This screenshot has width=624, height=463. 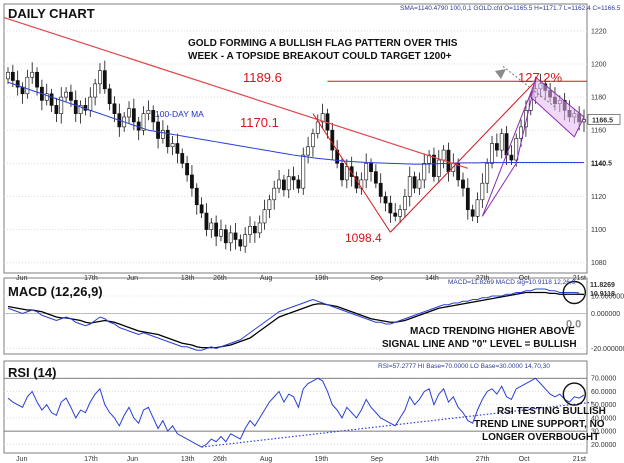 What do you see at coordinates (91, 459) in the screenshot?
I see `rsi-x-tick: 17th` at bounding box center [91, 459].